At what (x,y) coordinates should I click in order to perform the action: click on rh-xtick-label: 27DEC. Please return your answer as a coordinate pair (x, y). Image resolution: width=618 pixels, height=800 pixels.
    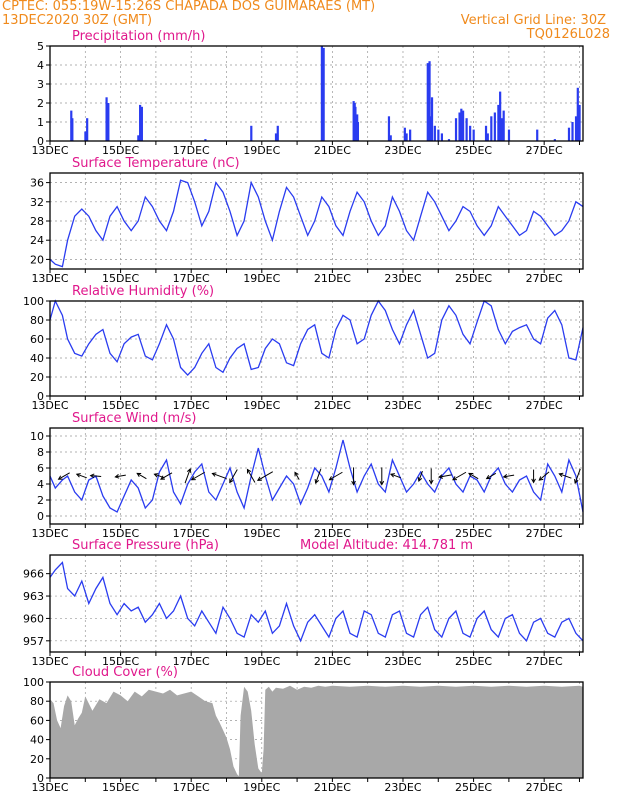
    Looking at the image, I should click on (544, 405).